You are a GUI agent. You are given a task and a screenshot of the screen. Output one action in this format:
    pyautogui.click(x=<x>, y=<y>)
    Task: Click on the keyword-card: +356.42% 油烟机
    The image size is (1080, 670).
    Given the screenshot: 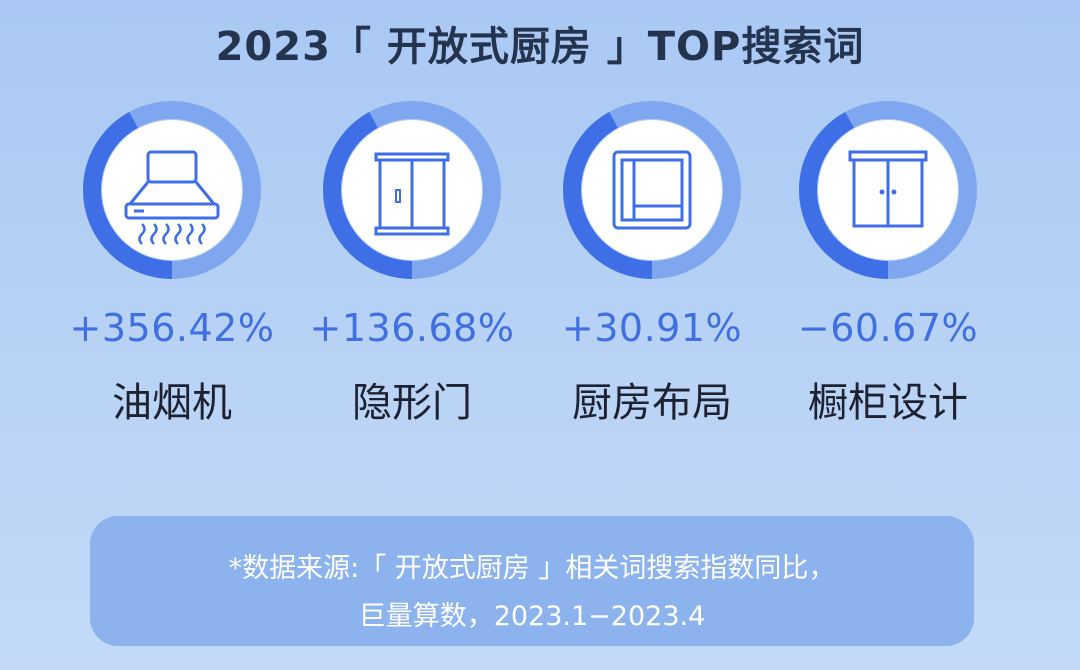 What is the action you would take?
    pyautogui.click(x=172, y=265)
    